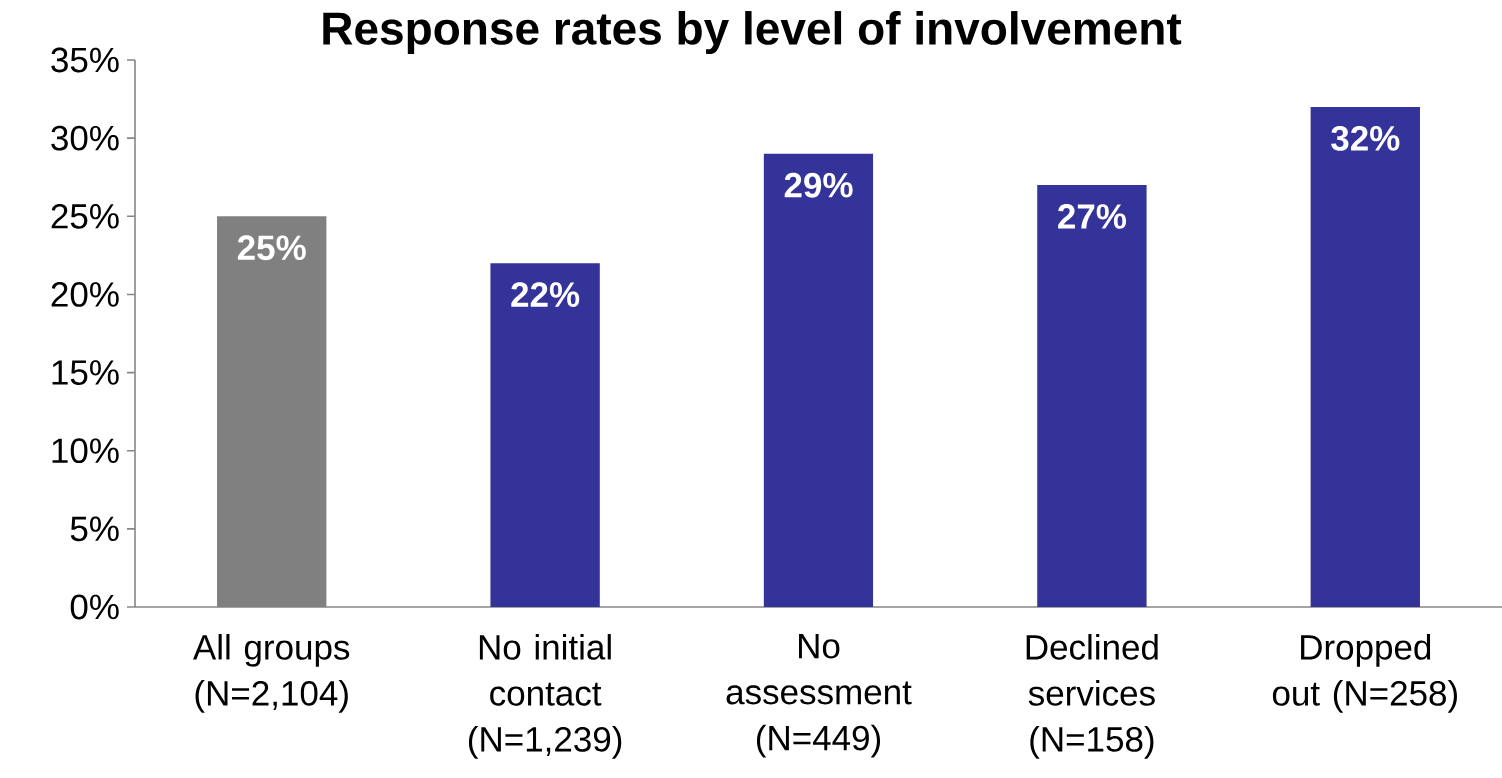 The height and width of the screenshot is (778, 1502). I want to click on data-label: 25%, so click(271, 248).